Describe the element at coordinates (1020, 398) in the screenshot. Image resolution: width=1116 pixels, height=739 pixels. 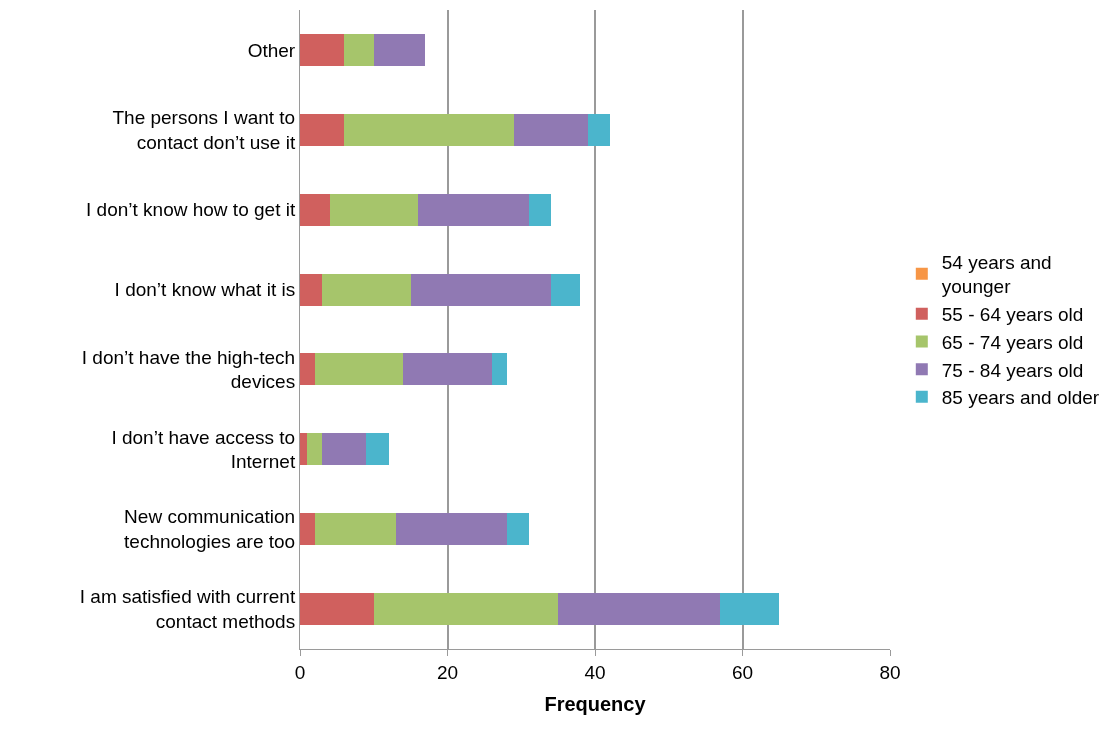
I see `legend-label: 85 years and older` at that location.